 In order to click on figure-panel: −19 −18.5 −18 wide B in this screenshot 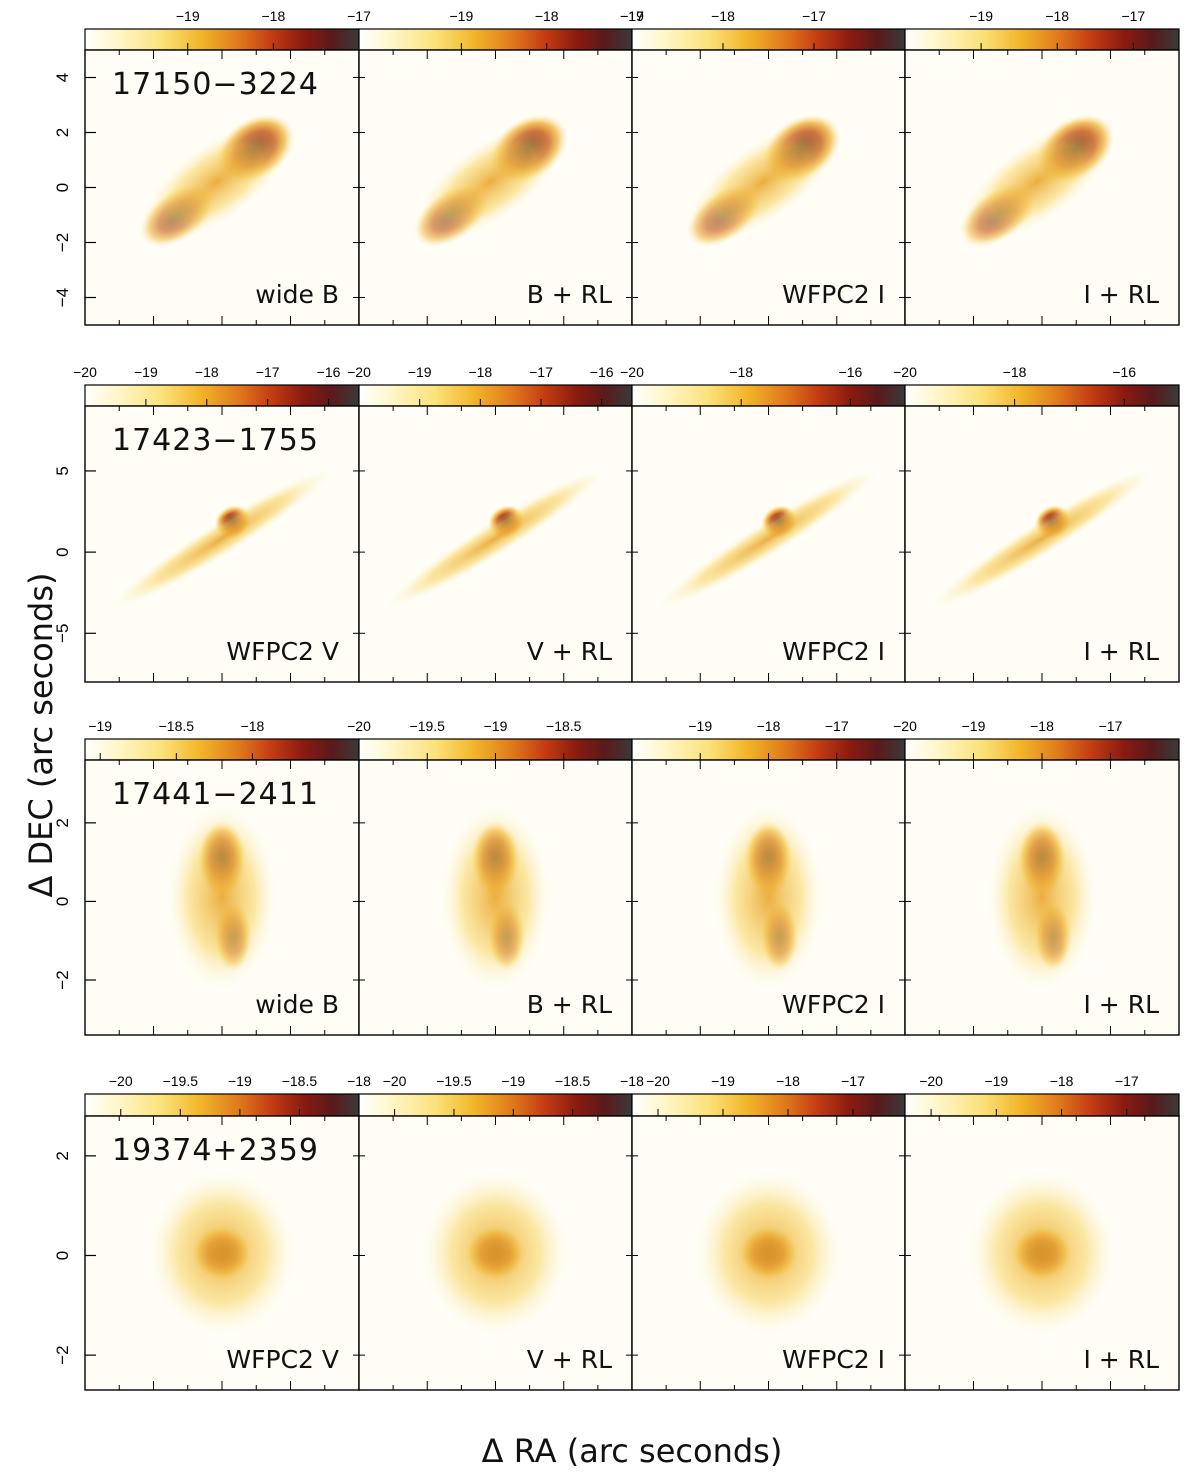, I will do `click(222, 877)`.